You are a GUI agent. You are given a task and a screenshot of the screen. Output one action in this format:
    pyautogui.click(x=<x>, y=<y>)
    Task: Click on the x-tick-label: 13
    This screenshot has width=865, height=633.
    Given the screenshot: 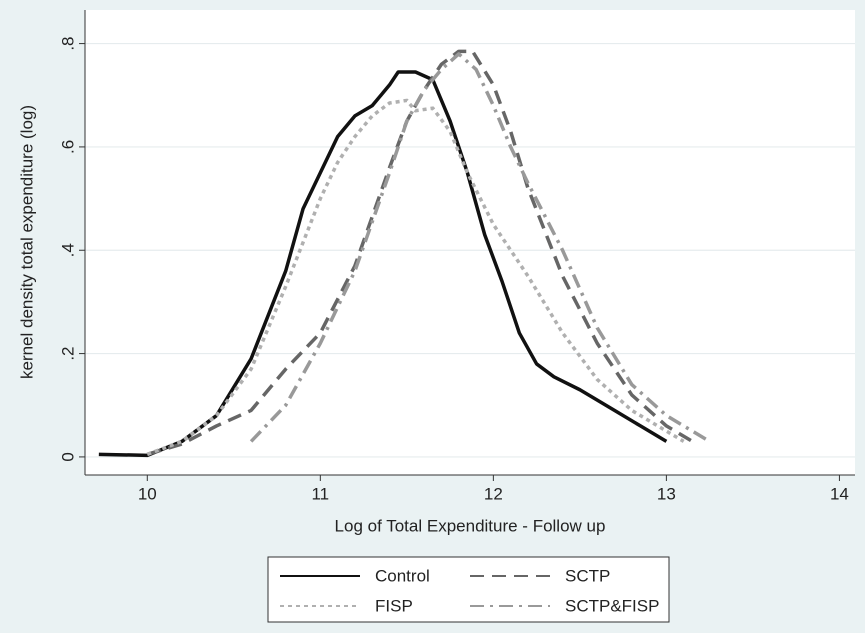 What is the action you would take?
    pyautogui.click(x=666, y=493)
    